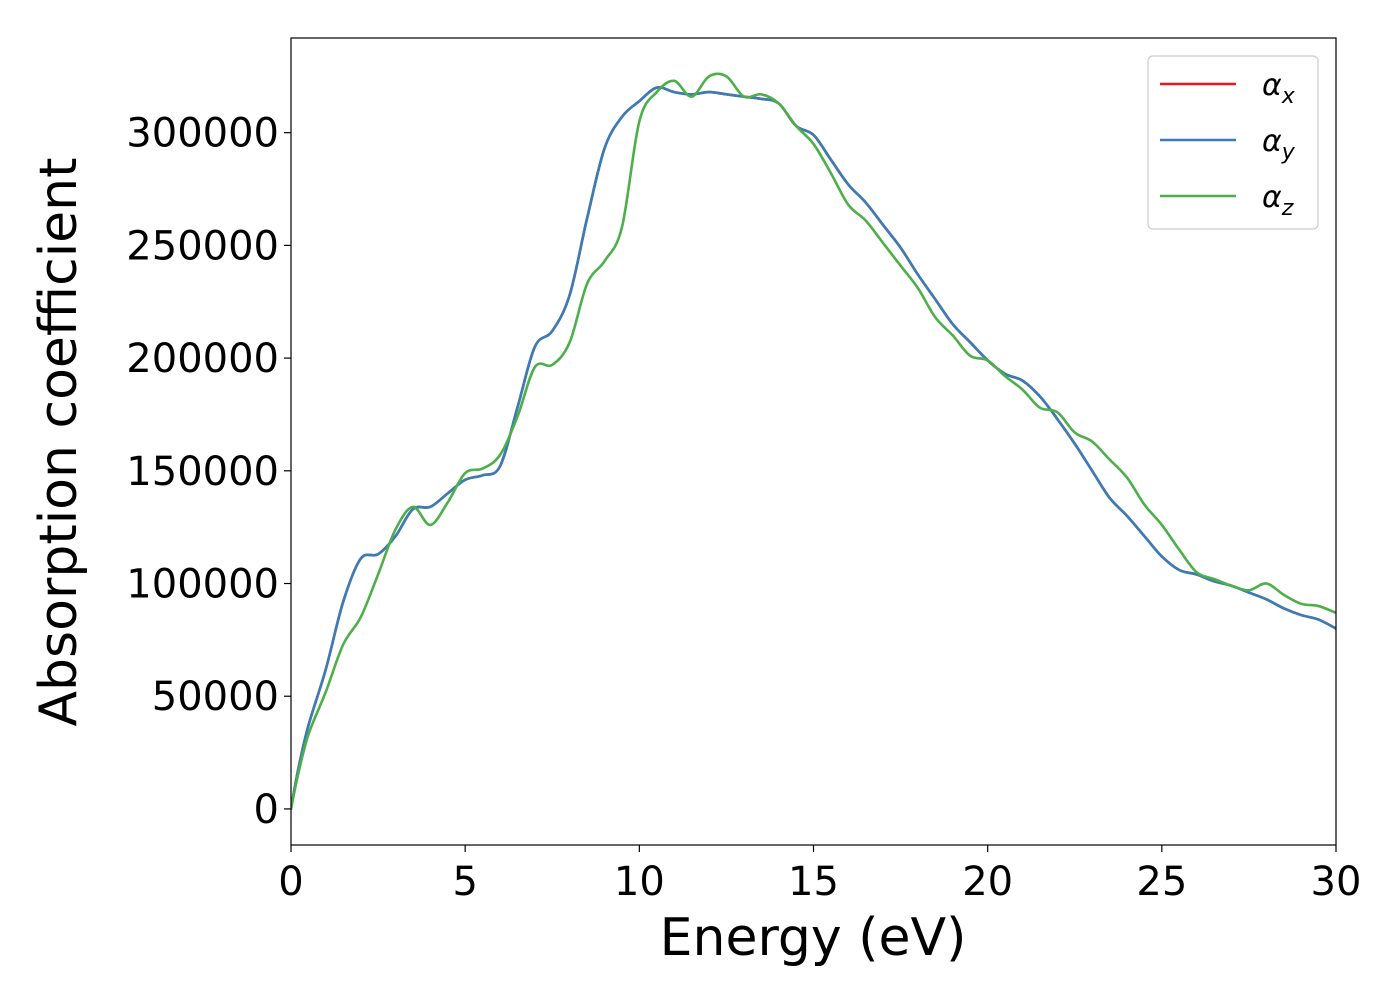 This screenshot has width=1400, height=1004. I want to click on x-tick-label: 5, so click(464, 882).